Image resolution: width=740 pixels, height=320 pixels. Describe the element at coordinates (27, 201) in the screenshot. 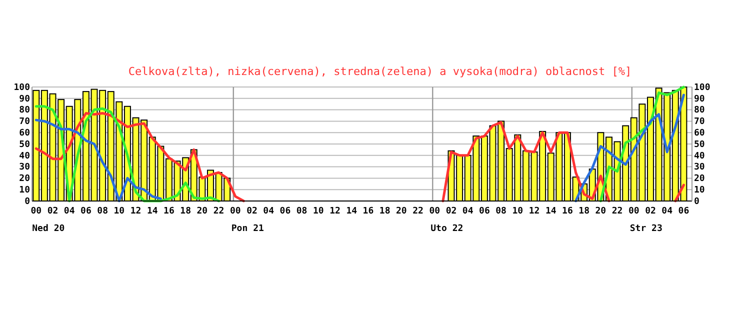

I see `y-tick-label: 0` at that location.